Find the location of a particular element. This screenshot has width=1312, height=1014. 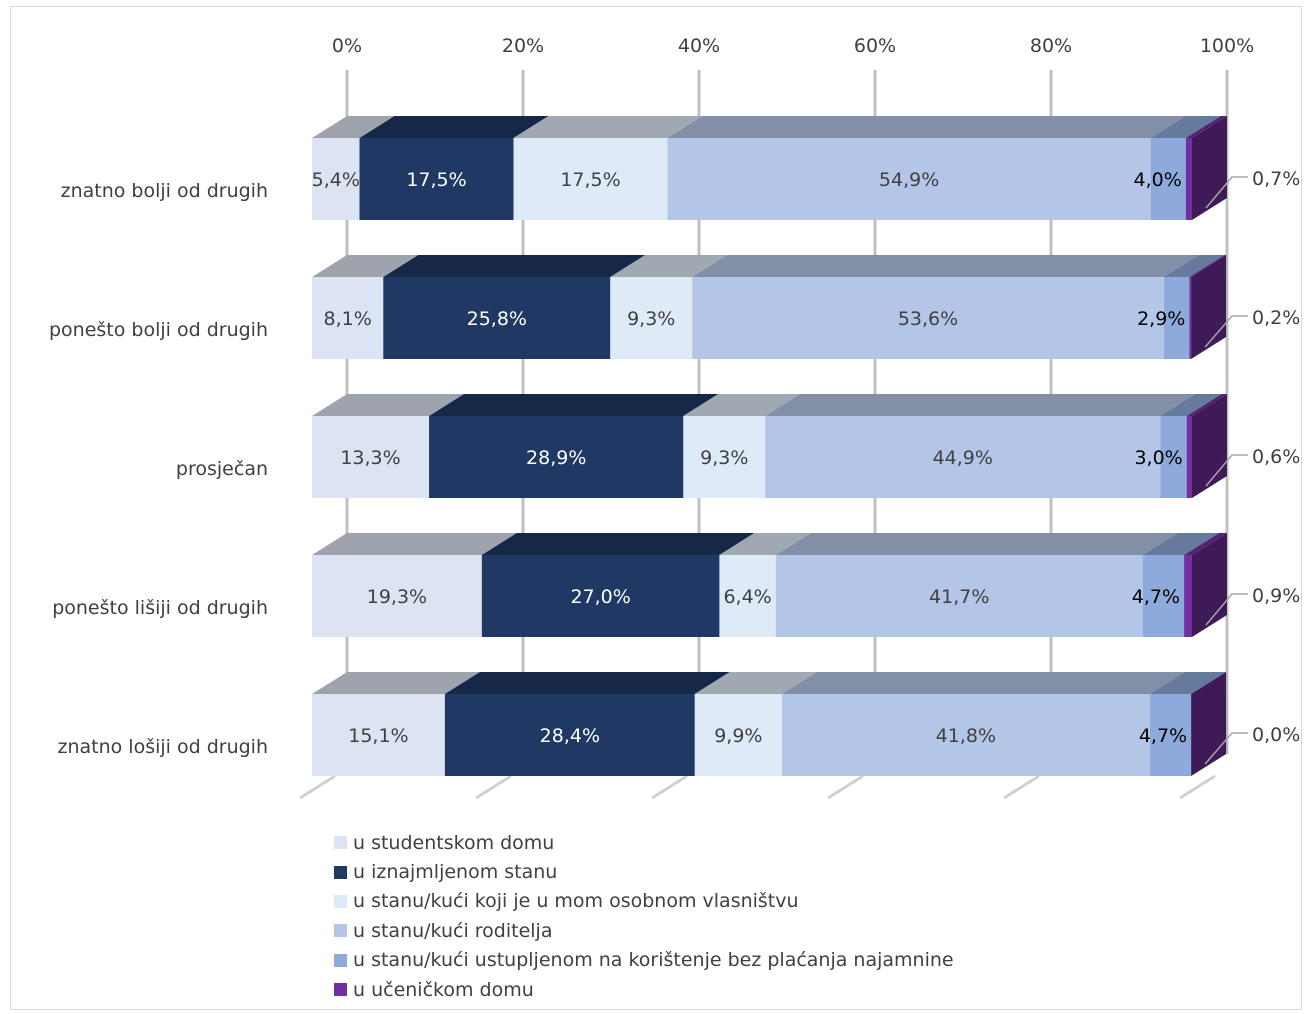

data-label: 8,1% is located at coordinates (347, 319).